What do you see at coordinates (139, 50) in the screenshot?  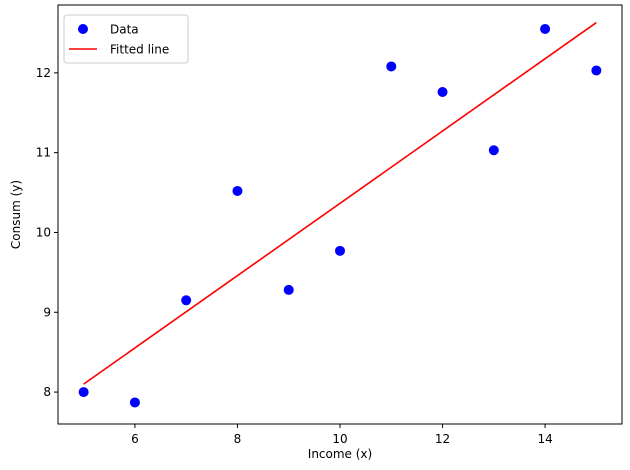 I see `legend-fitted-line-label: Fitted line` at bounding box center [139, 50].